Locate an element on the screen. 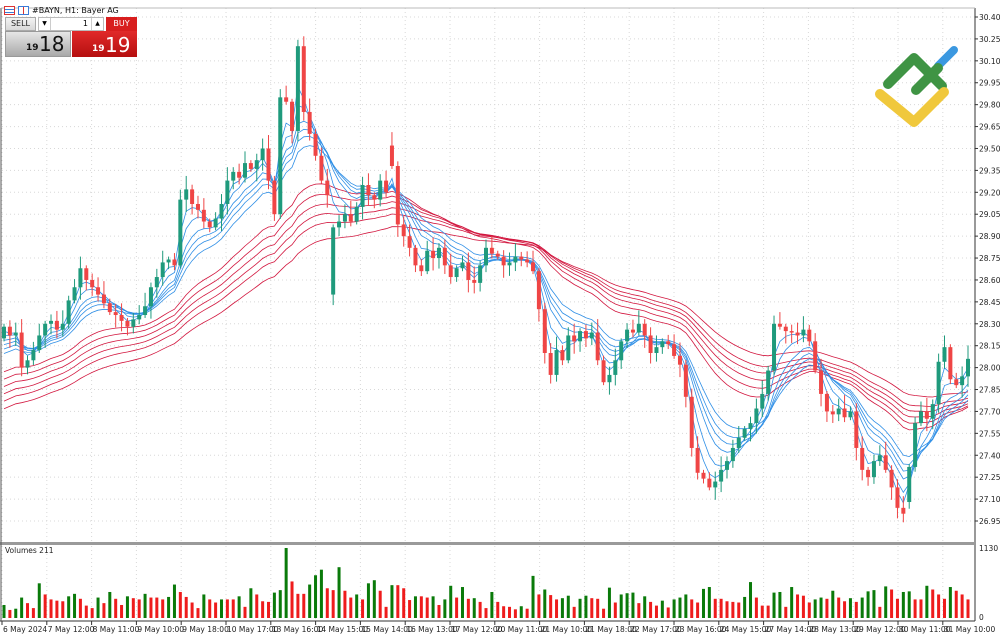 The image size is (1000, 635). buy-price-button: 19 19 is located at coordinates (104, 44).